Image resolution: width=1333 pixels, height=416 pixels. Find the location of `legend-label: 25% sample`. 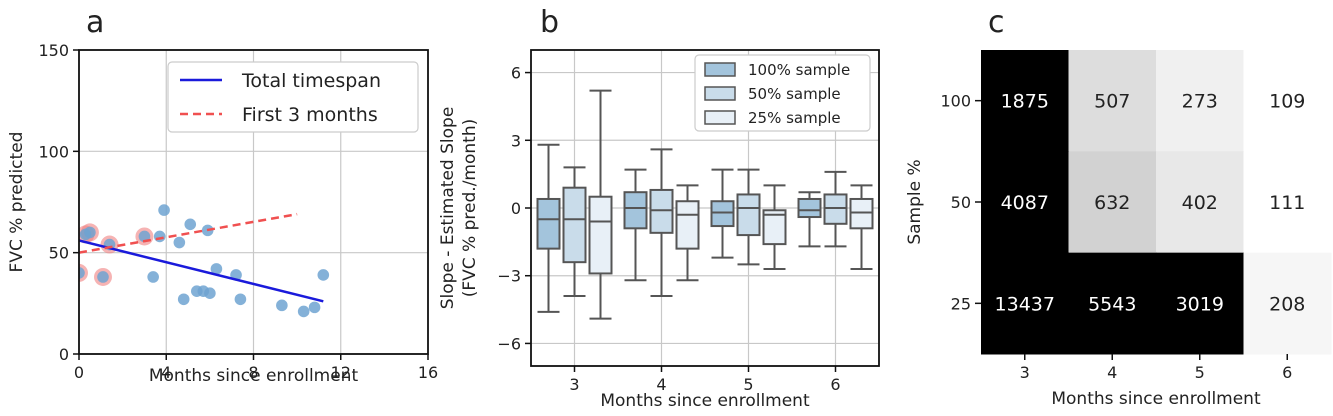

legend-label: 25% sample is located at coordinates (794, 118).